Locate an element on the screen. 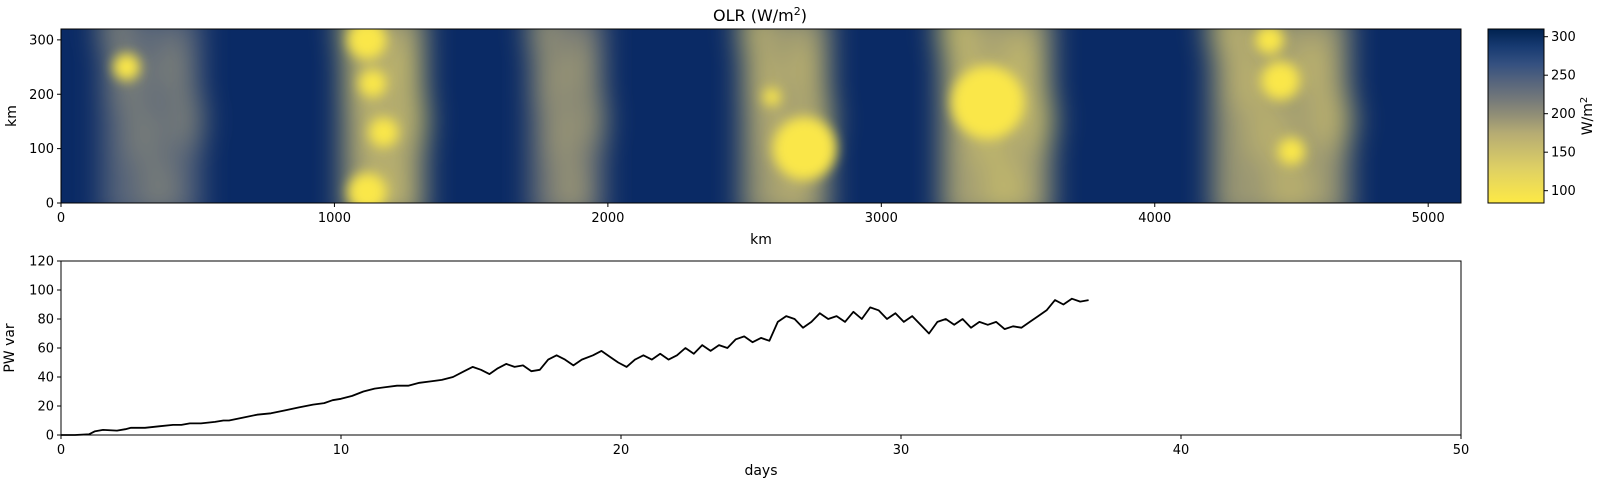  heatmap-title: OLR (W/m2) is located at coordinates (760, 15).